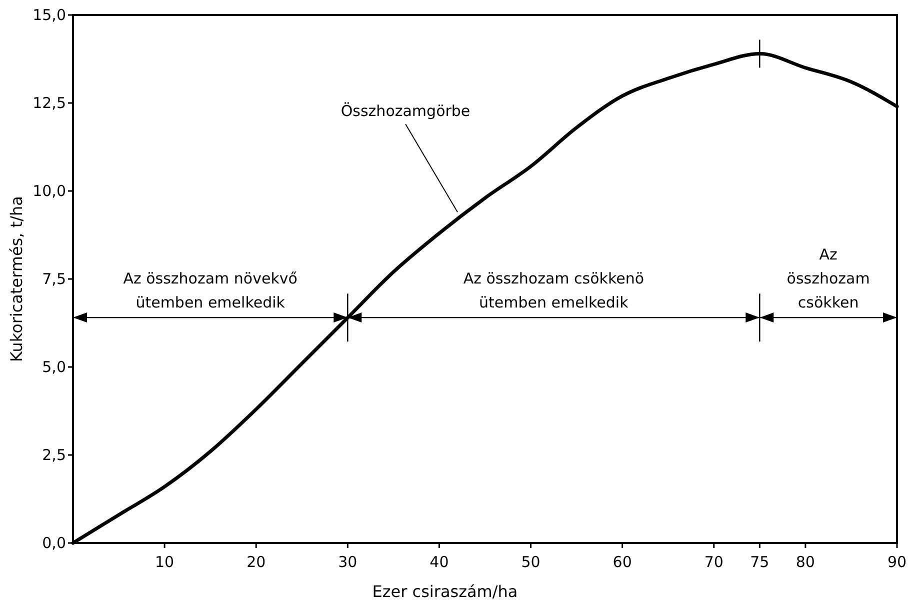  What do you see at coordinates (16, 279) in the screenshot?
I see `y-axis-title: Kukoricatermés, t/ha` at bounding box center [16, 279].